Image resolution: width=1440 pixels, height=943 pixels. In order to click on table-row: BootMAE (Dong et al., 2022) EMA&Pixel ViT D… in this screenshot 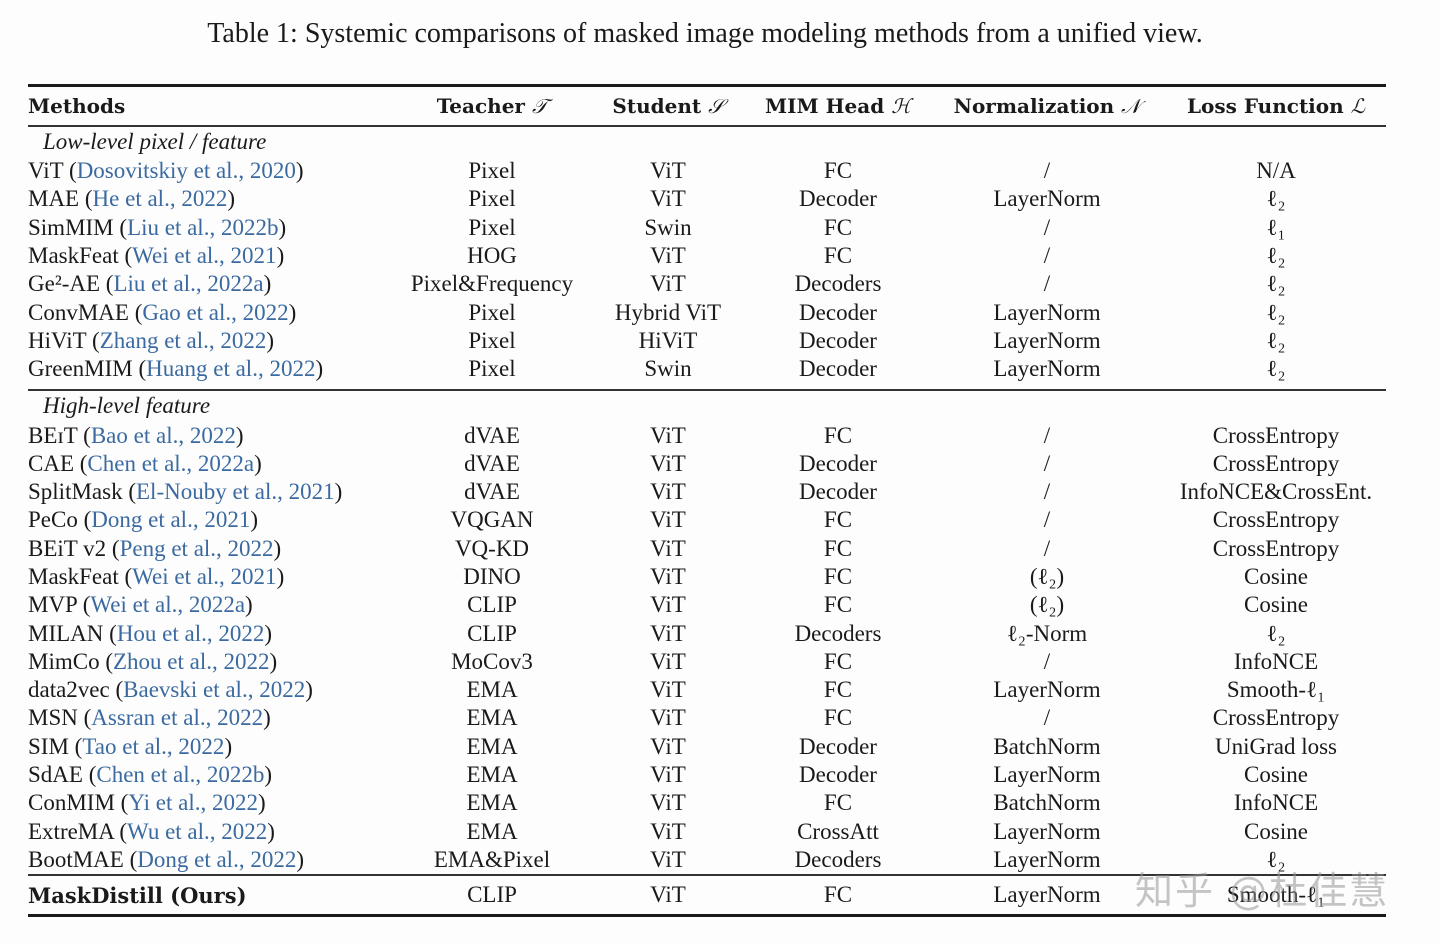, I will do `click(707, 860)`.